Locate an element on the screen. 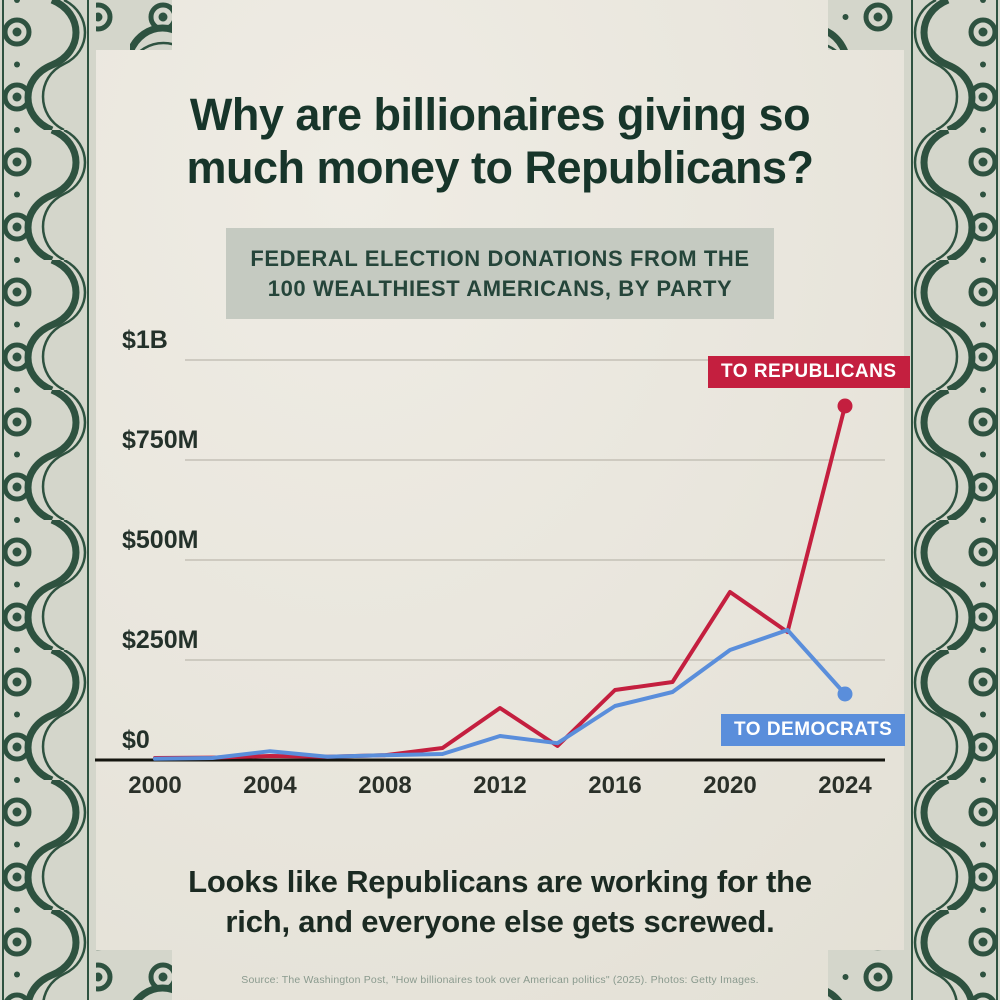 This screenshot has width=1000, height=1000. x-tick-label: 2008 is located at coordinates (385, 785).